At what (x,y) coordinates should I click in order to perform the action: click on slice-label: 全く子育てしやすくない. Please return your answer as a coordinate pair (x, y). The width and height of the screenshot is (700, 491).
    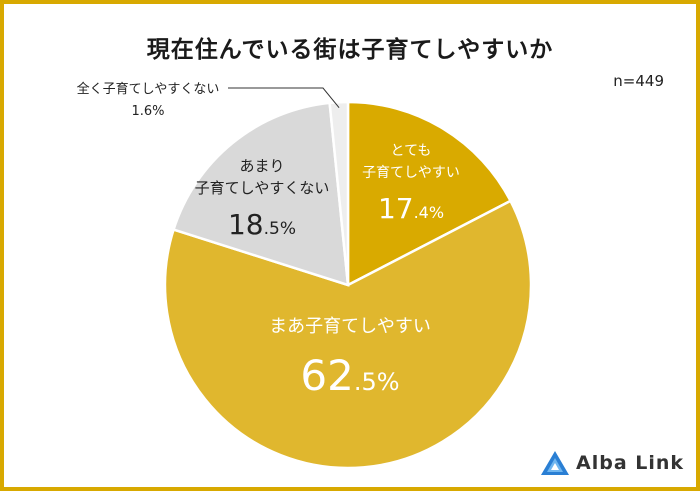
    Looking at the image, I should click on (148, 89).